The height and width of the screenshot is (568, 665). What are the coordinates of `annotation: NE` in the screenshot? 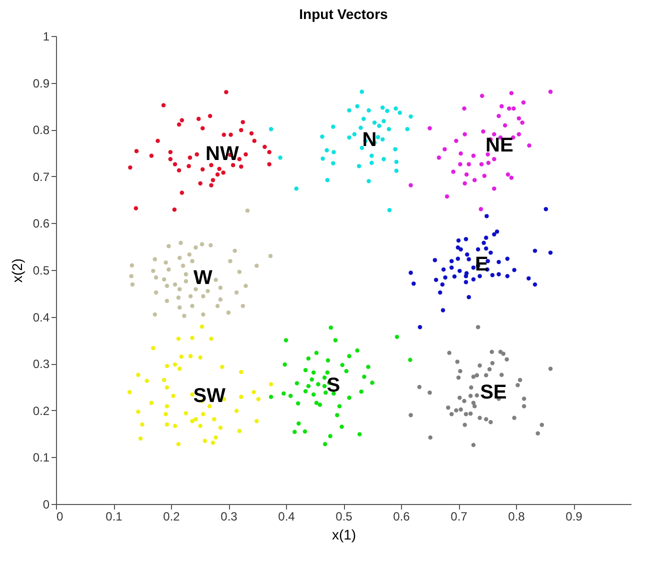 It's located at (500, 145).